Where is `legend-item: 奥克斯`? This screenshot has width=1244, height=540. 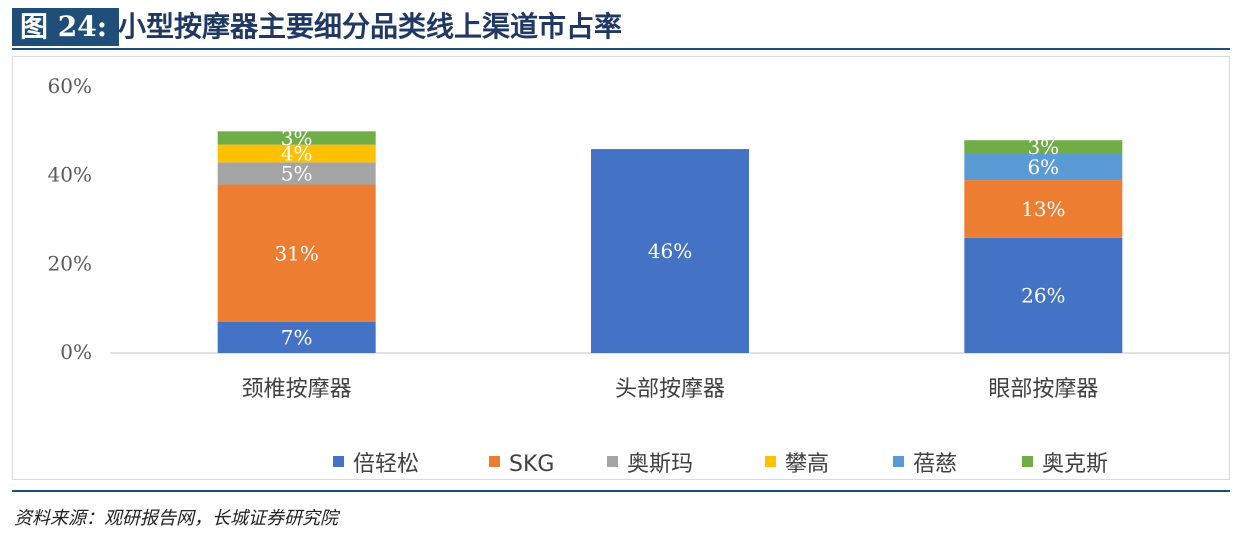 legend-item: 奥克斯 is located at coordinates (1065, 464).